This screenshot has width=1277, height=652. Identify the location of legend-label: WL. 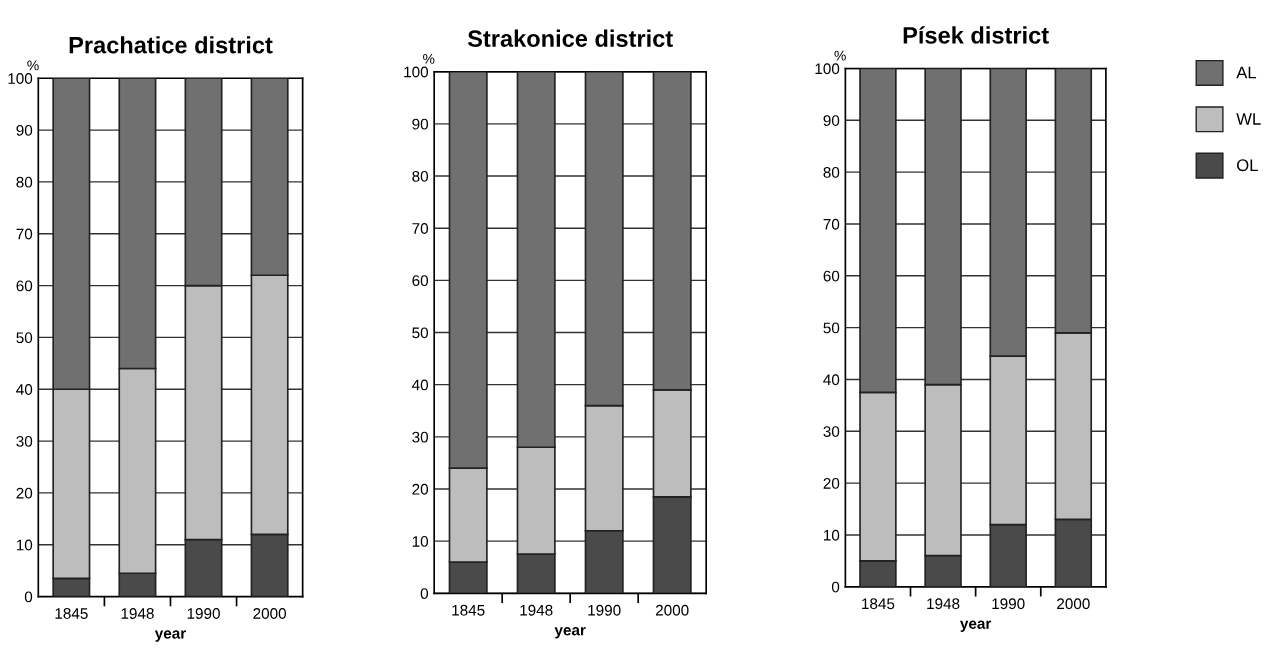
(1248, 119).